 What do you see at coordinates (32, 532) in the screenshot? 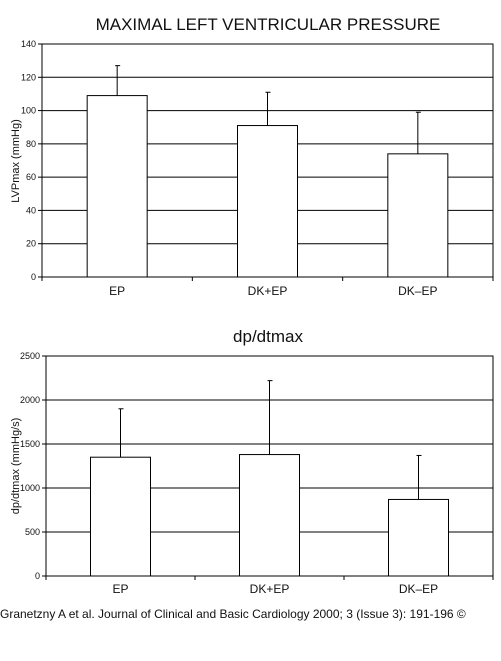
I see `y-tick-label: 500` at bounding box center [32, 532].